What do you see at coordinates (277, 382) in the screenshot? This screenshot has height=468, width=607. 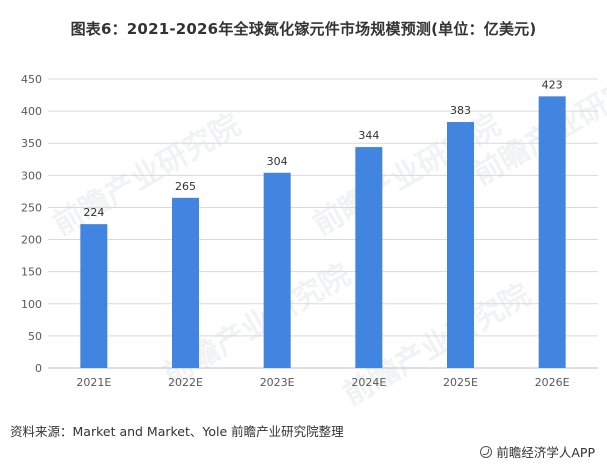 I see `x-tick-label: 2023E` at bounding box center [277, 382].